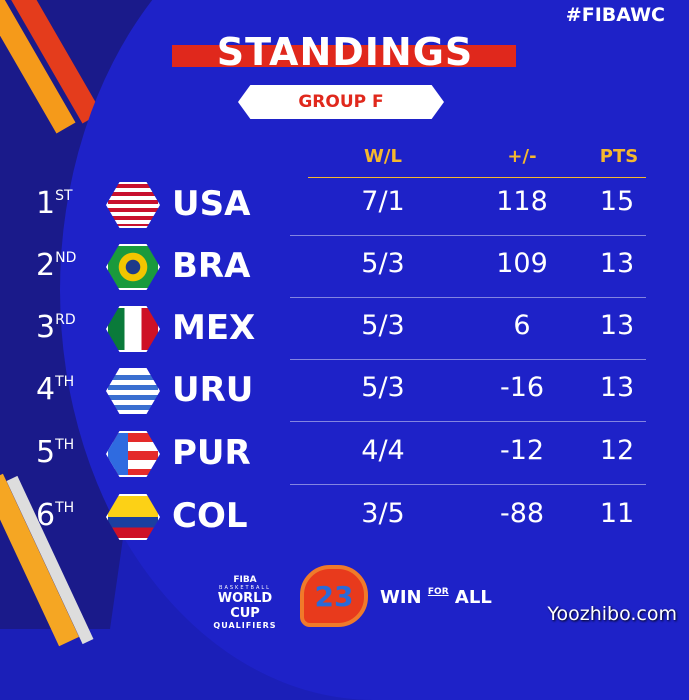  I want to click on points: 11, so click(617, 513).